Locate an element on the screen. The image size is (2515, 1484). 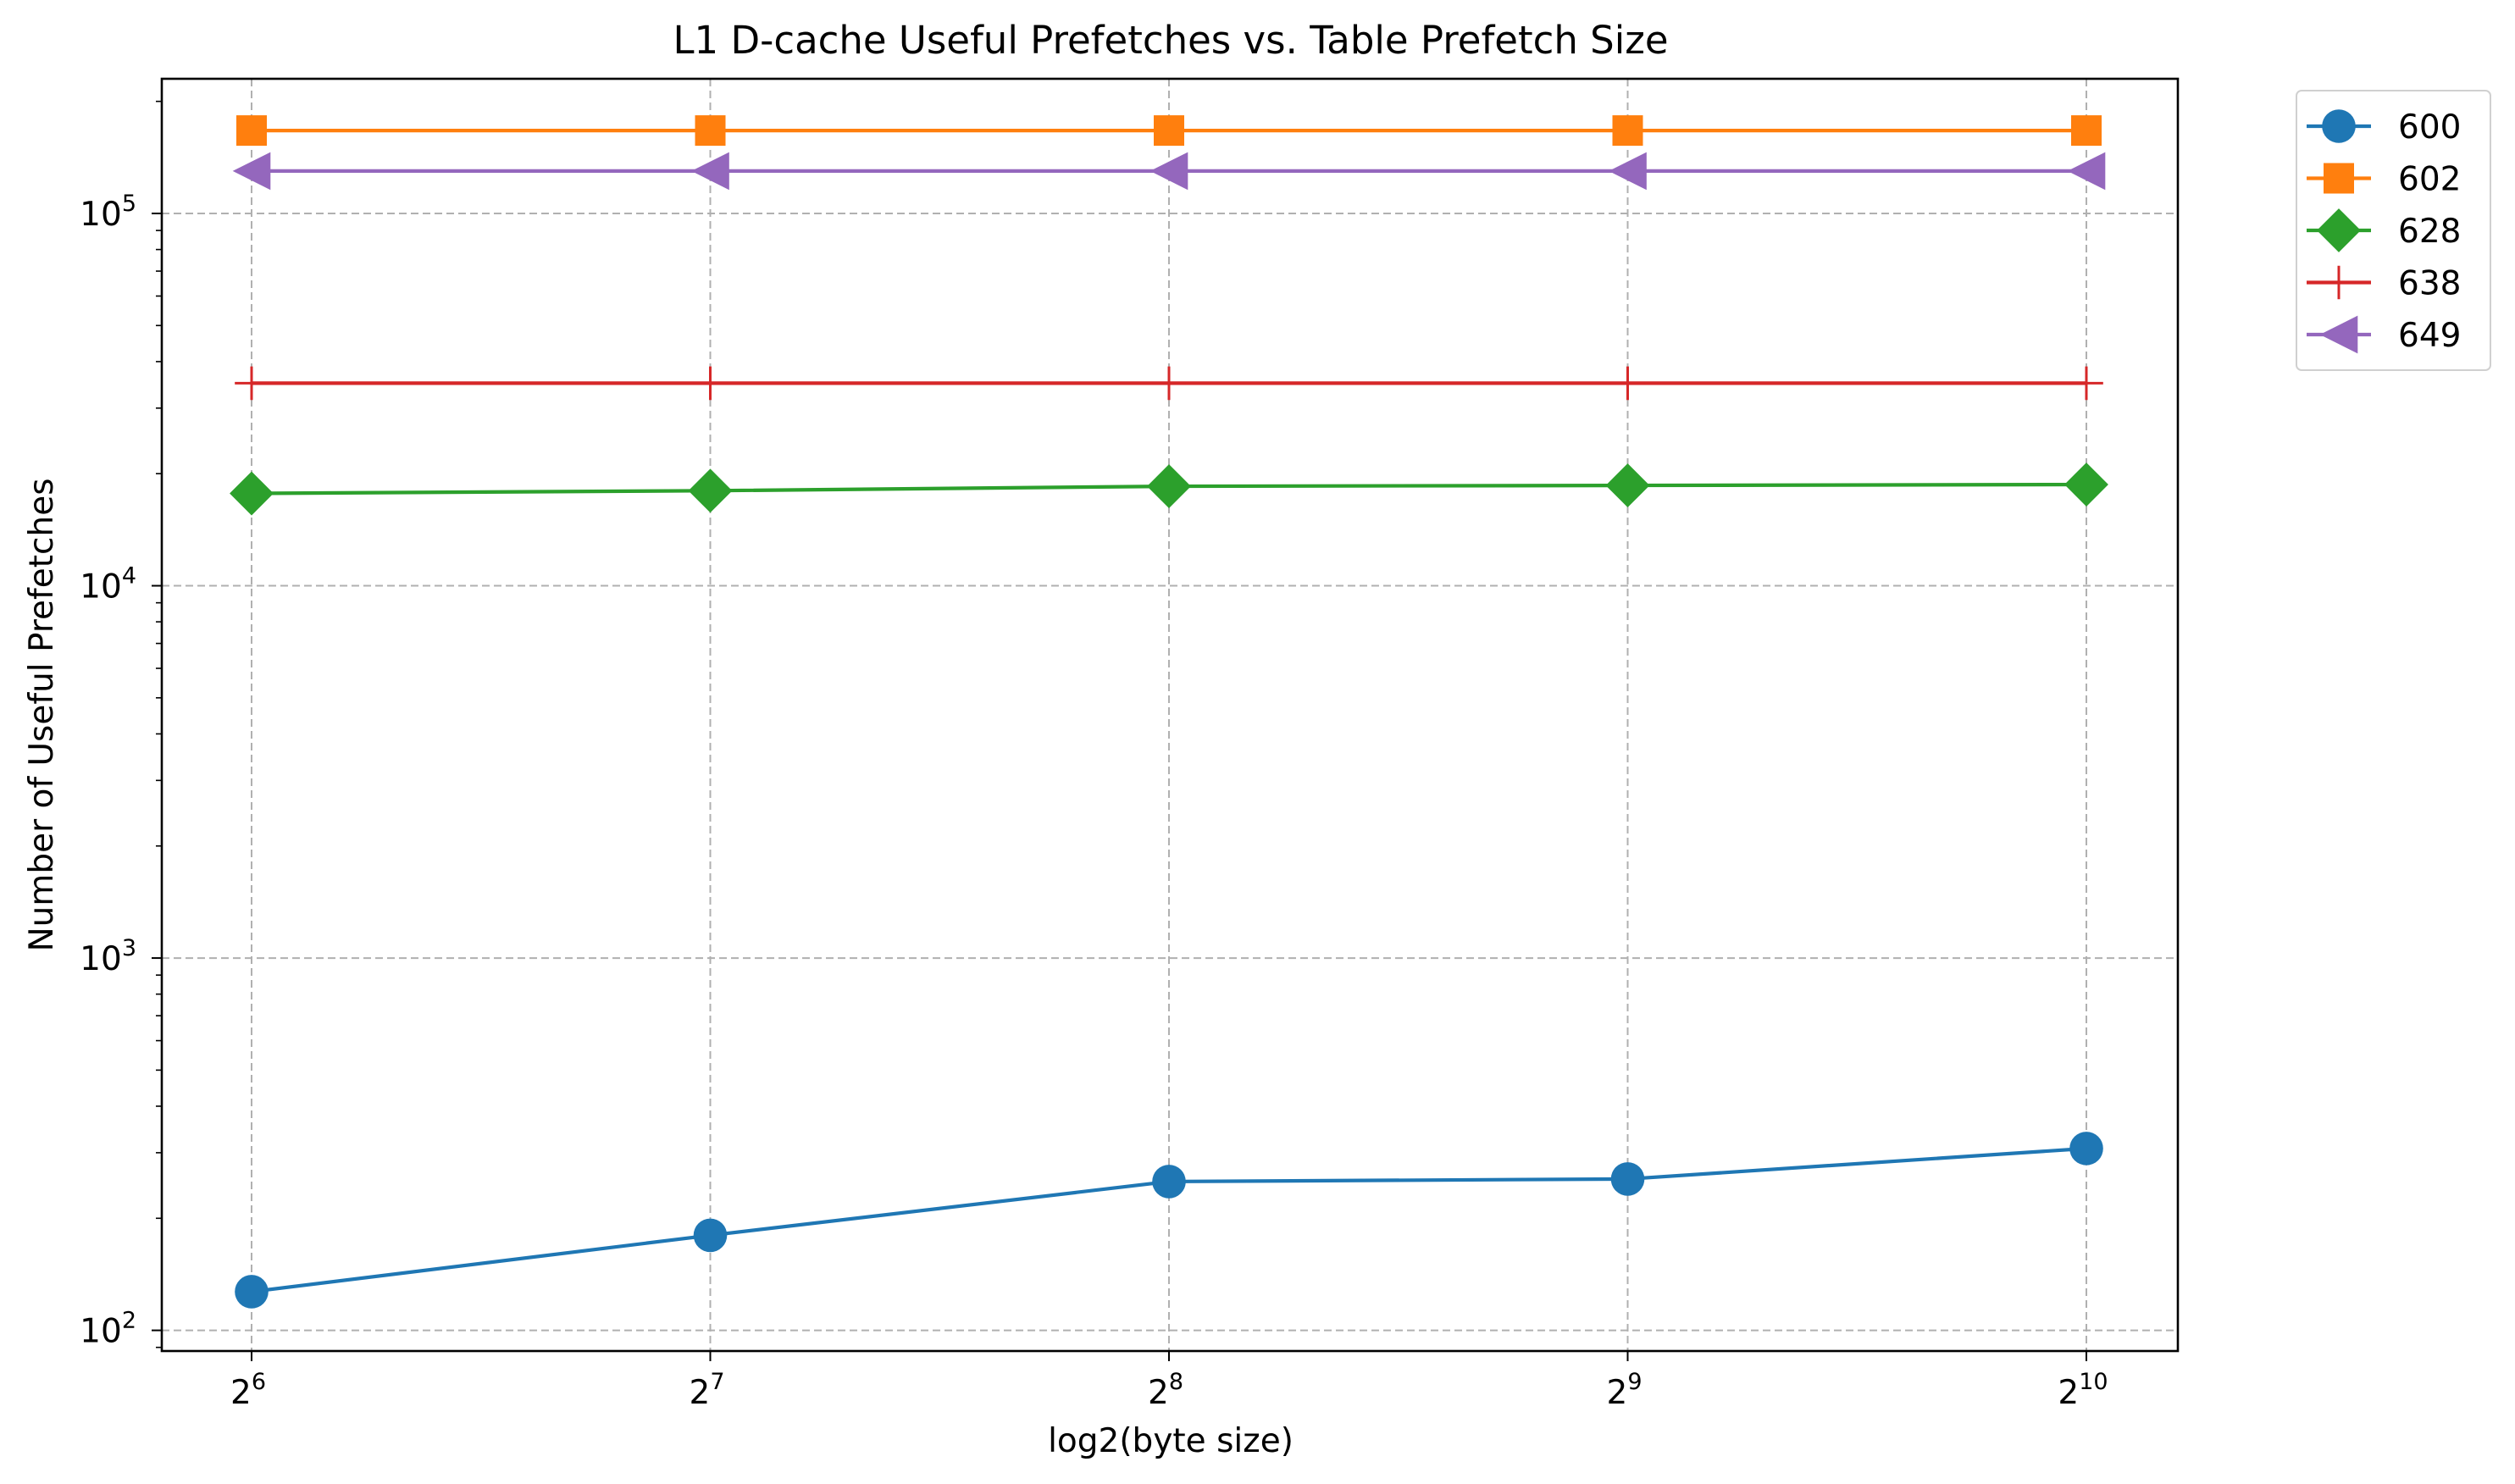
x-axis-label: log2(byte size) is located at coordinates (1171, 1441).